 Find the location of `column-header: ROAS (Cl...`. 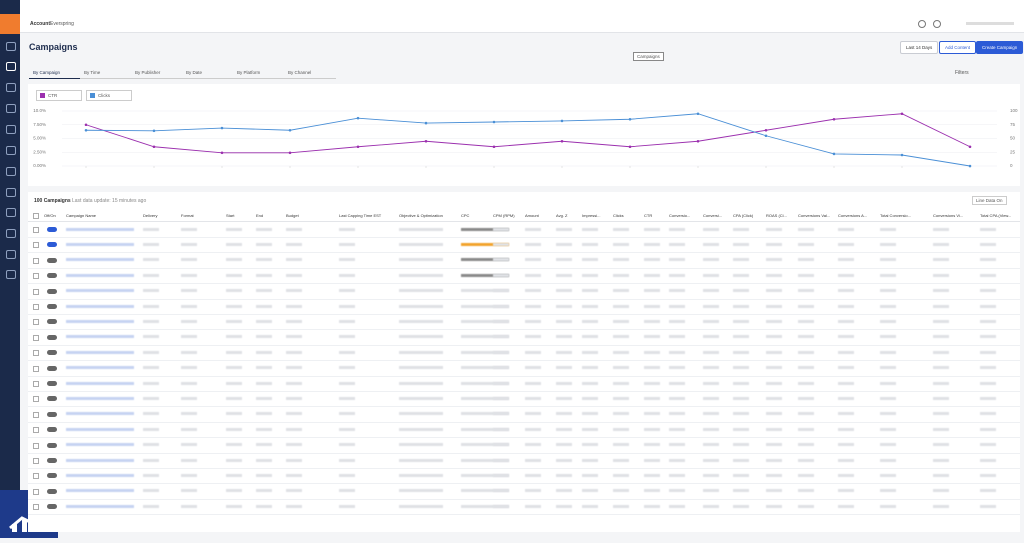

column-header: ROAS (Cl... is located at coordinates (776, 215).